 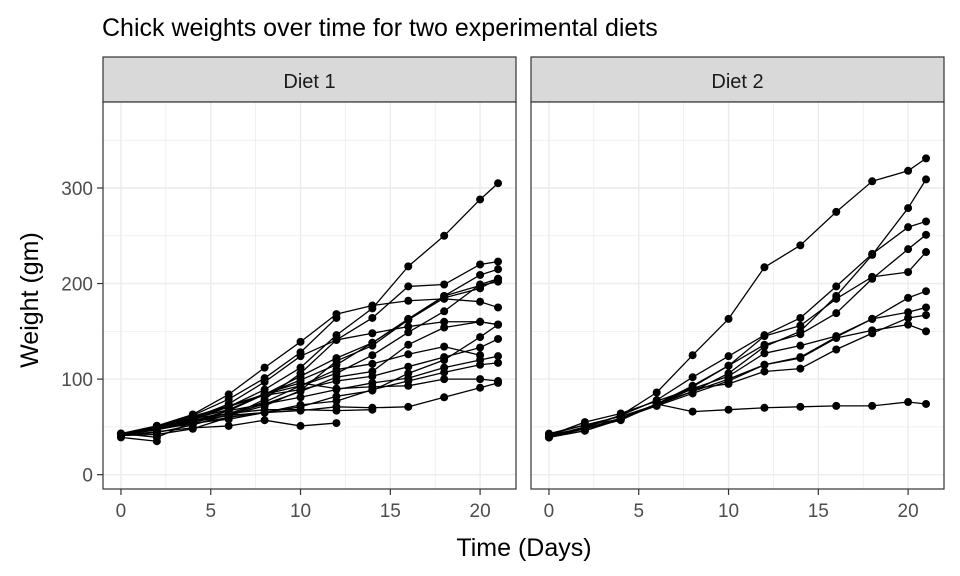 What do you see at coordinates (77, 380) in the screenshot?
I see `y-tick-label: 100` at bounding box center [77, 380].